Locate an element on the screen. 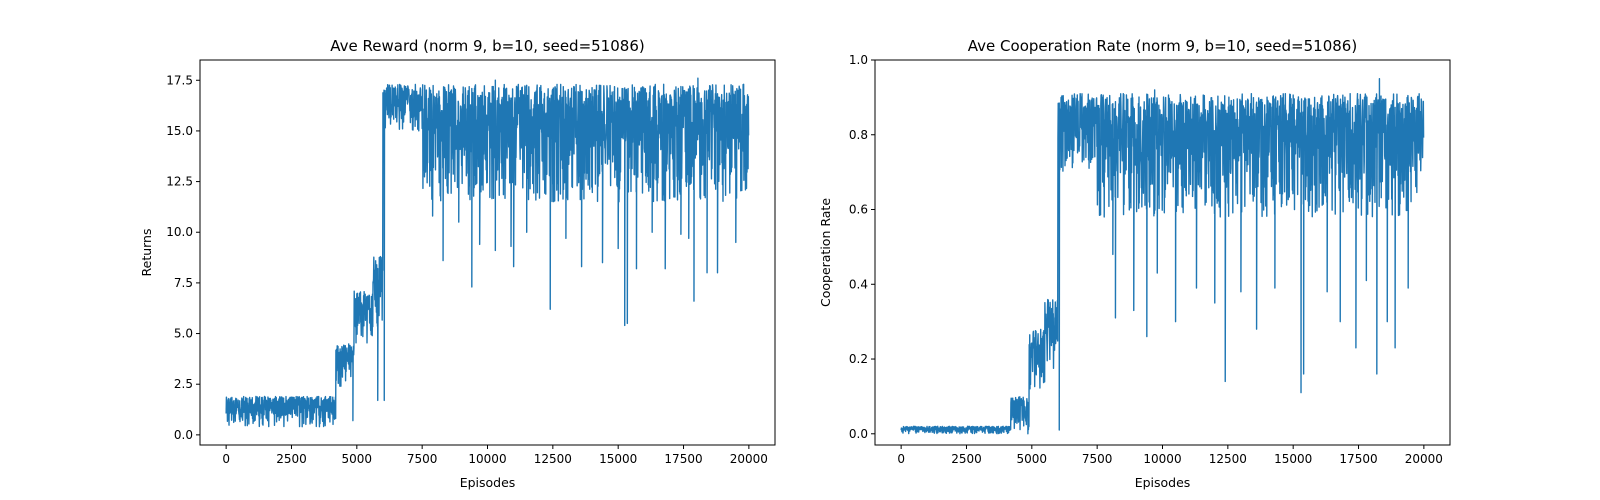 This screenshot has width=1600, height=500. cooperation-y-tick-label: 0.8 is located at coordinates (858, 135).